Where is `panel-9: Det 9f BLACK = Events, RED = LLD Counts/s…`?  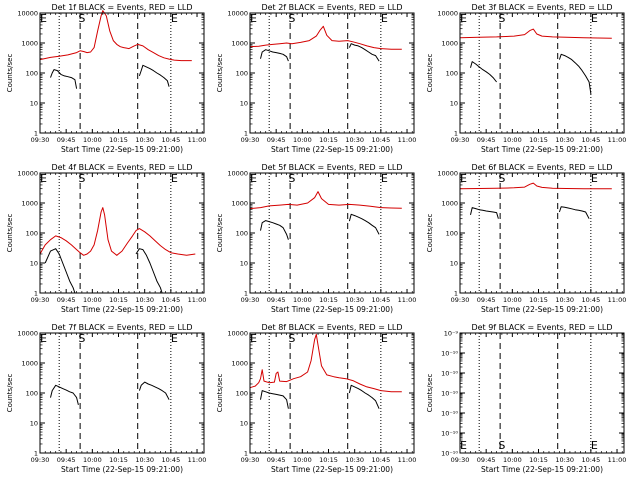 panel-9: Det 9f BLACK = Events, RED = LLD Counts/s… is located at coordinates (526, 398).